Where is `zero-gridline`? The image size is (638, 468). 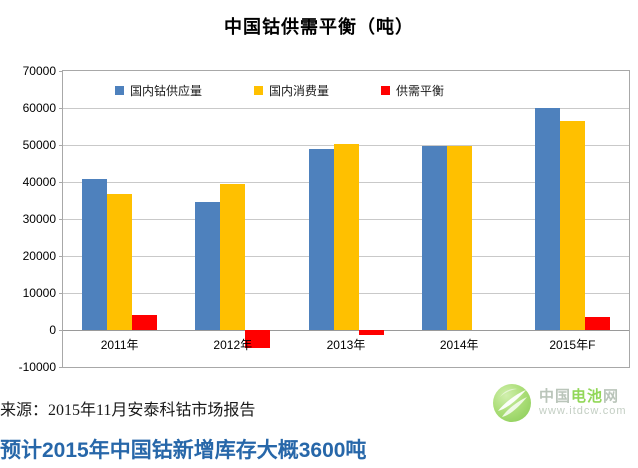 zero-gridline is located at coordinates (346, 330).